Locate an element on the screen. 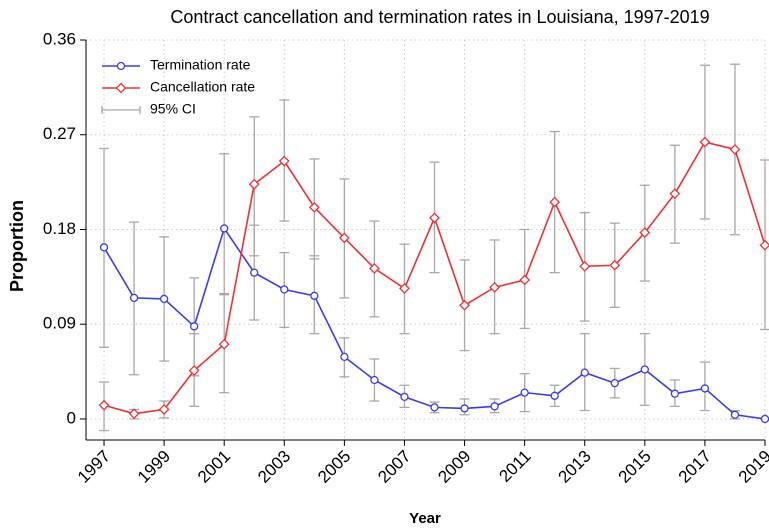 This screenshot has width=769, height=530. legend-label: Cancellation rate is located at coordinates (202, 87).